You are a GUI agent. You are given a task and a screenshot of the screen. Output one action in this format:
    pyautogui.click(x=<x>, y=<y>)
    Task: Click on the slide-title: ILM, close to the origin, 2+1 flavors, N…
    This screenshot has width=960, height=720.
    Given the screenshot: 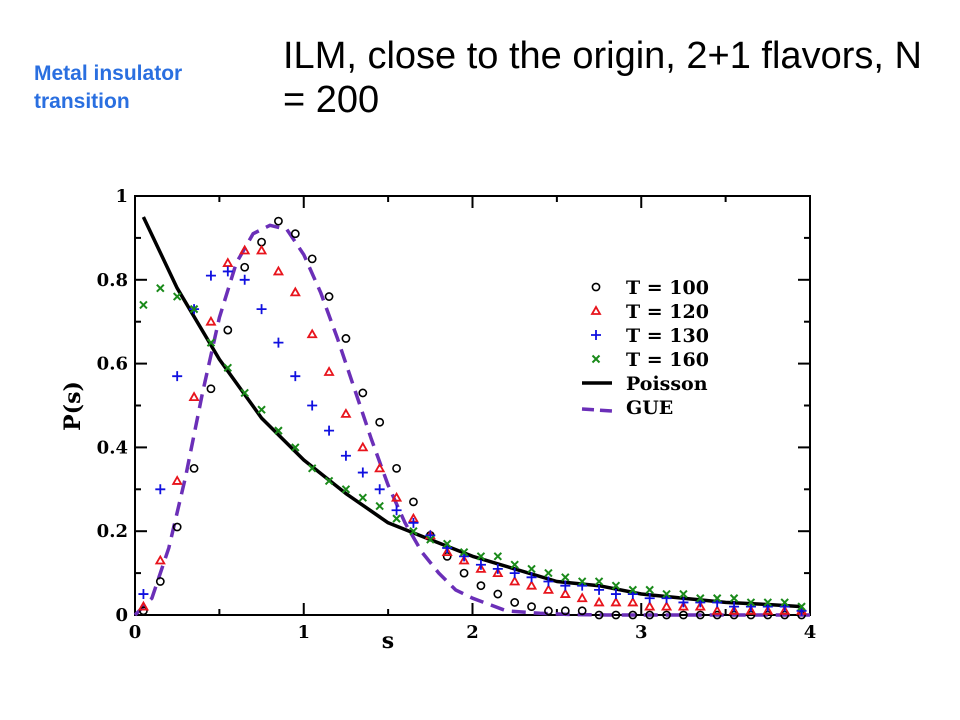 What is the action you would take?
    pyautogui.click(x=602, y=78)
    